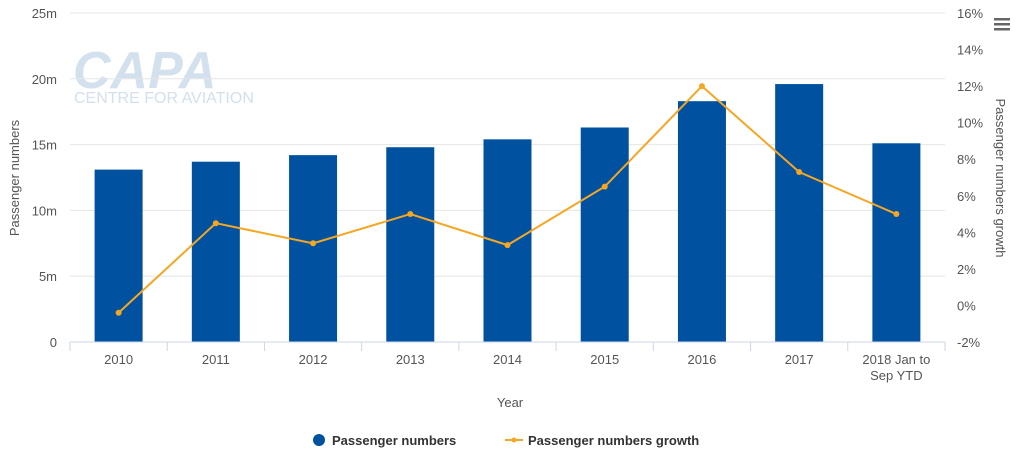 The width and height of the screenshot is (1030, 462). I want to click on x-tick-label: 2015, so click(604, 359).